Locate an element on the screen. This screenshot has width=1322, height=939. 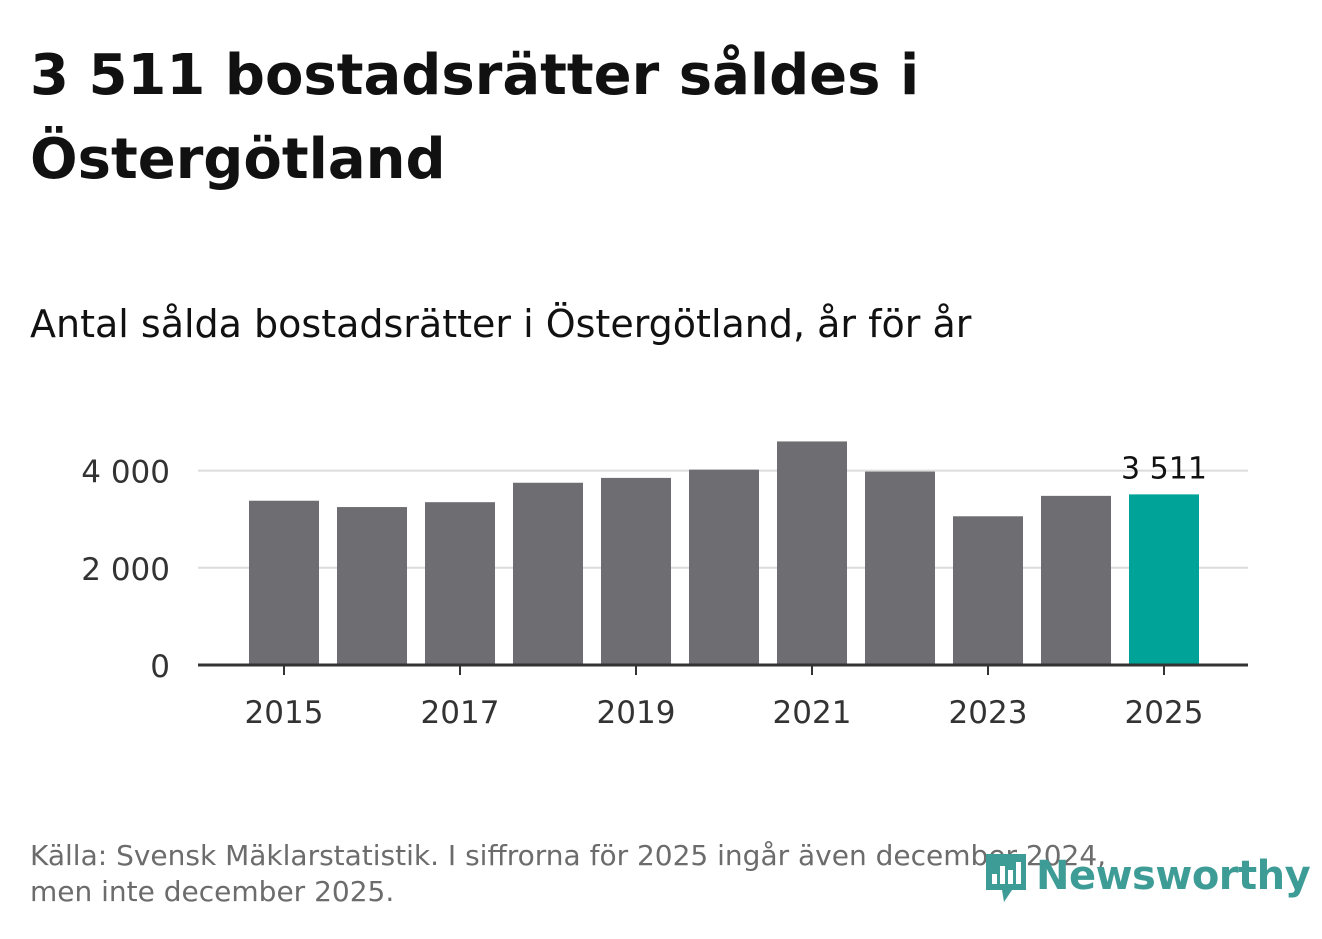
brand-name: Newsworthy is located at coordinates (1173, 876).